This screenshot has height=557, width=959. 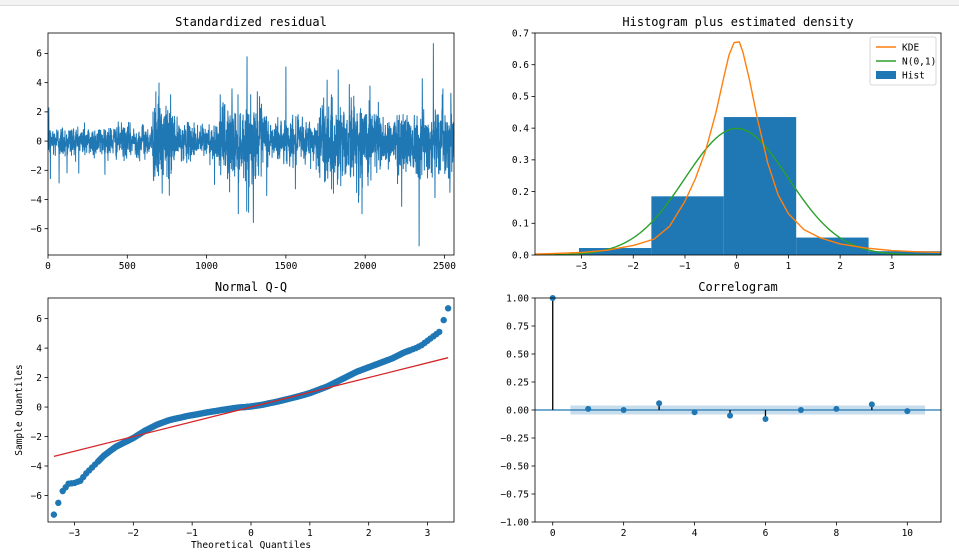 I want to click on y-tick-label: 0.0, so click(x=520, y=255).